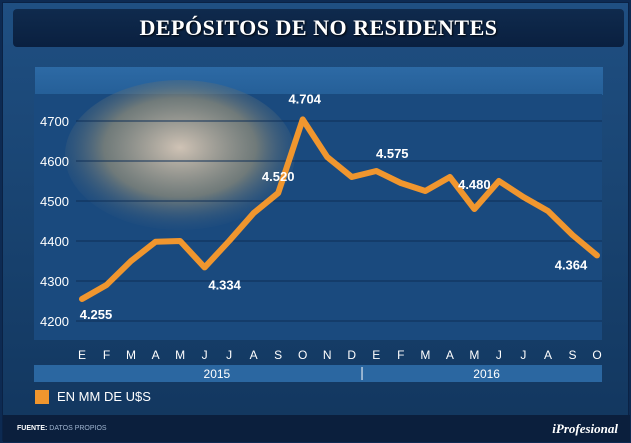 The image size is (631, 443). What do you see at coordinates (54, 241) in the screenshot?
I see `y-tick-label: 4400` at bounding box center [54, 241].